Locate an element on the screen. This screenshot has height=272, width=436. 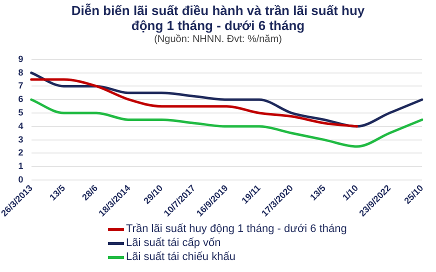
y-tick-label: 2 is located at coordinates (21, 153).